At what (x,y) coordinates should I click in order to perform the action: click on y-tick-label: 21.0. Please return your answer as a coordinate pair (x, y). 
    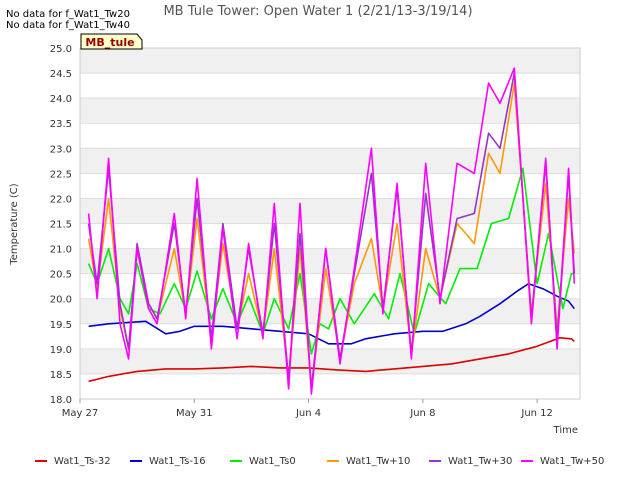
    Looking at the image, I should click on (61, 250).